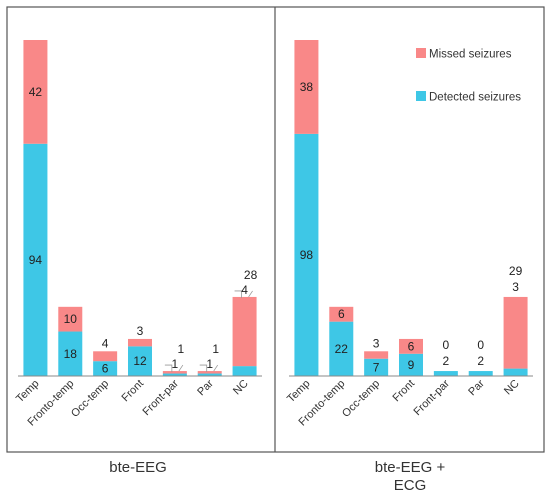  I want to click on value-label-missed-2-5: 0, so click(446, 345).